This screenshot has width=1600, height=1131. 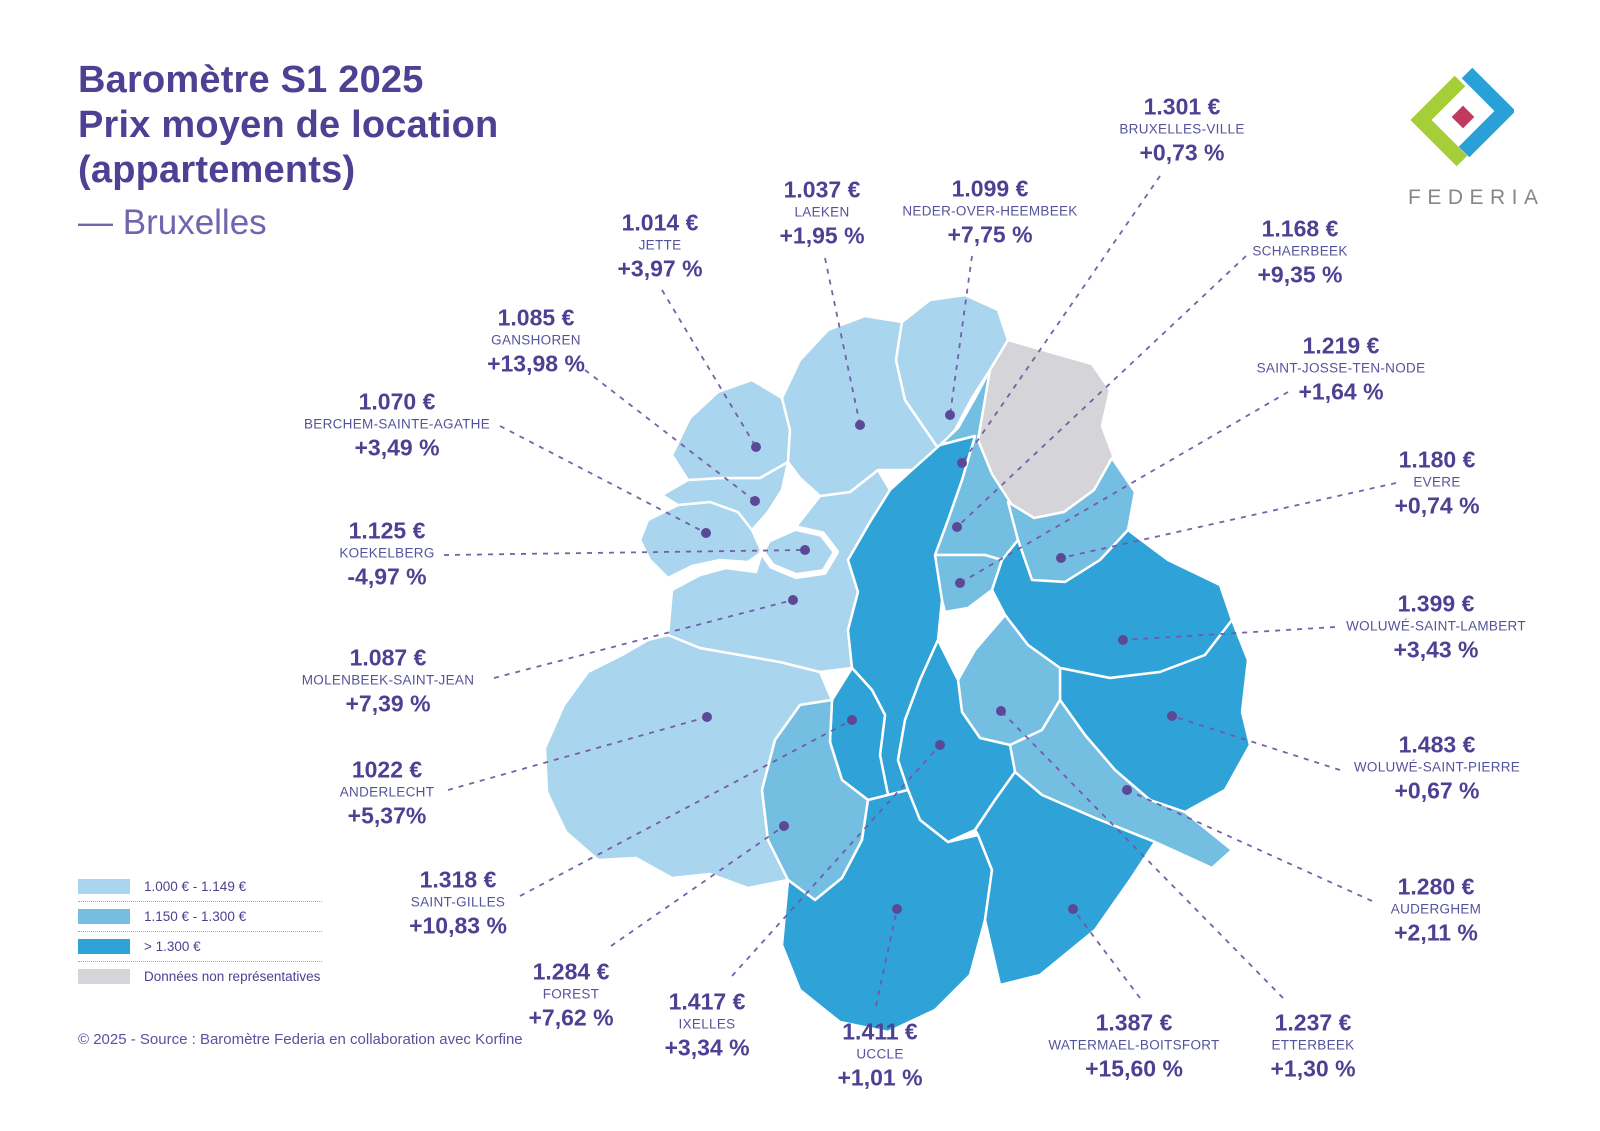 I want to click on commune-label-neder-over-heembeek: 1.099 € NEDER-OVER-HEEMBEEK +7,75 %, so click(x=989, y=212).